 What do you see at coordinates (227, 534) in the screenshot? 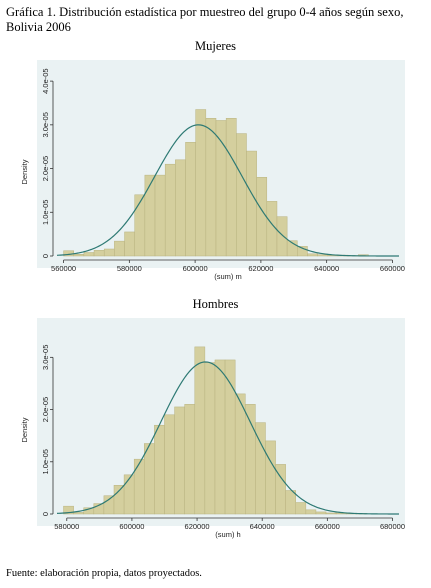
I see `x-axis-label: (sum) h` at bounding box center [227, 534].